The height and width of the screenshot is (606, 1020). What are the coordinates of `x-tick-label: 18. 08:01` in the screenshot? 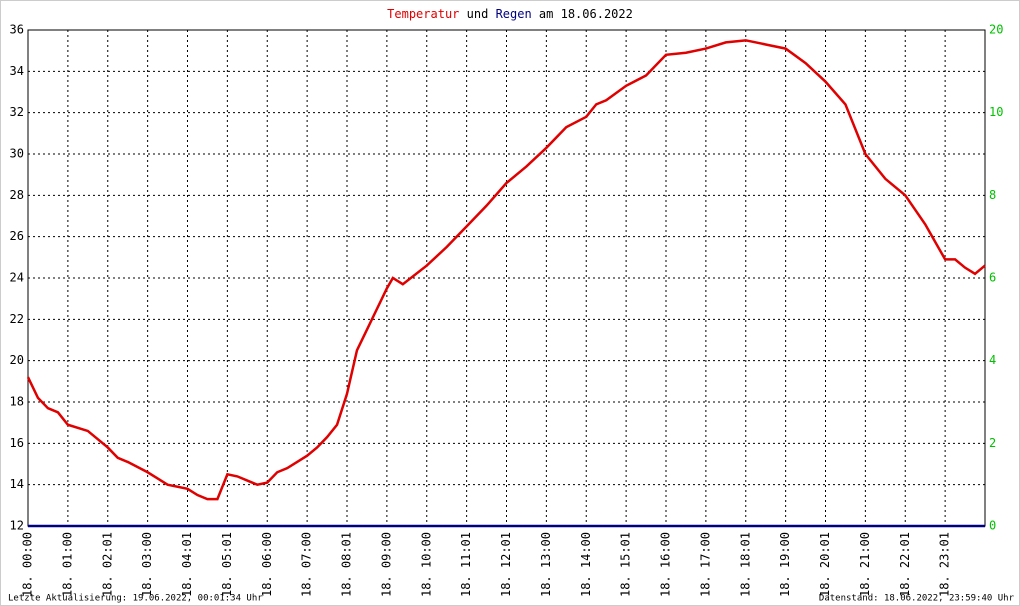 It's located at (347, 564).